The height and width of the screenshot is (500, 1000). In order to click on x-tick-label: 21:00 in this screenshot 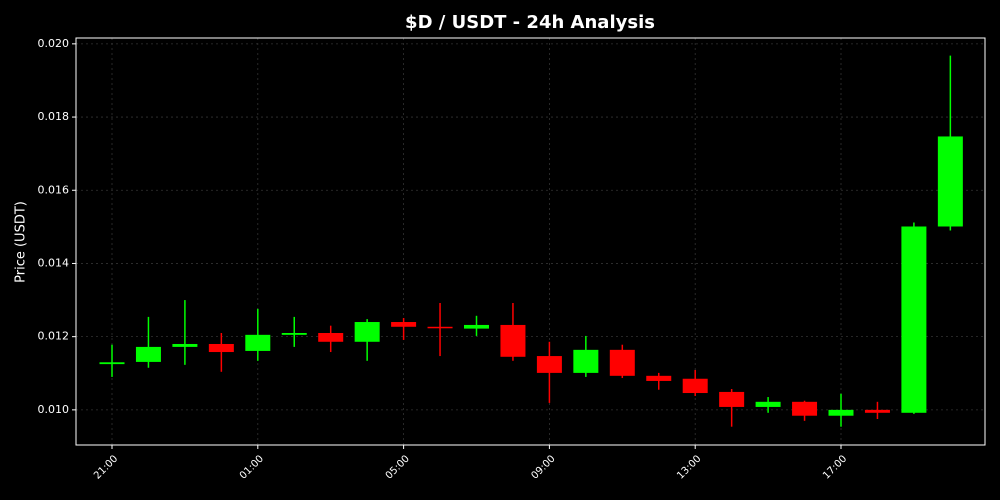, I will do `click(106, 467)`.